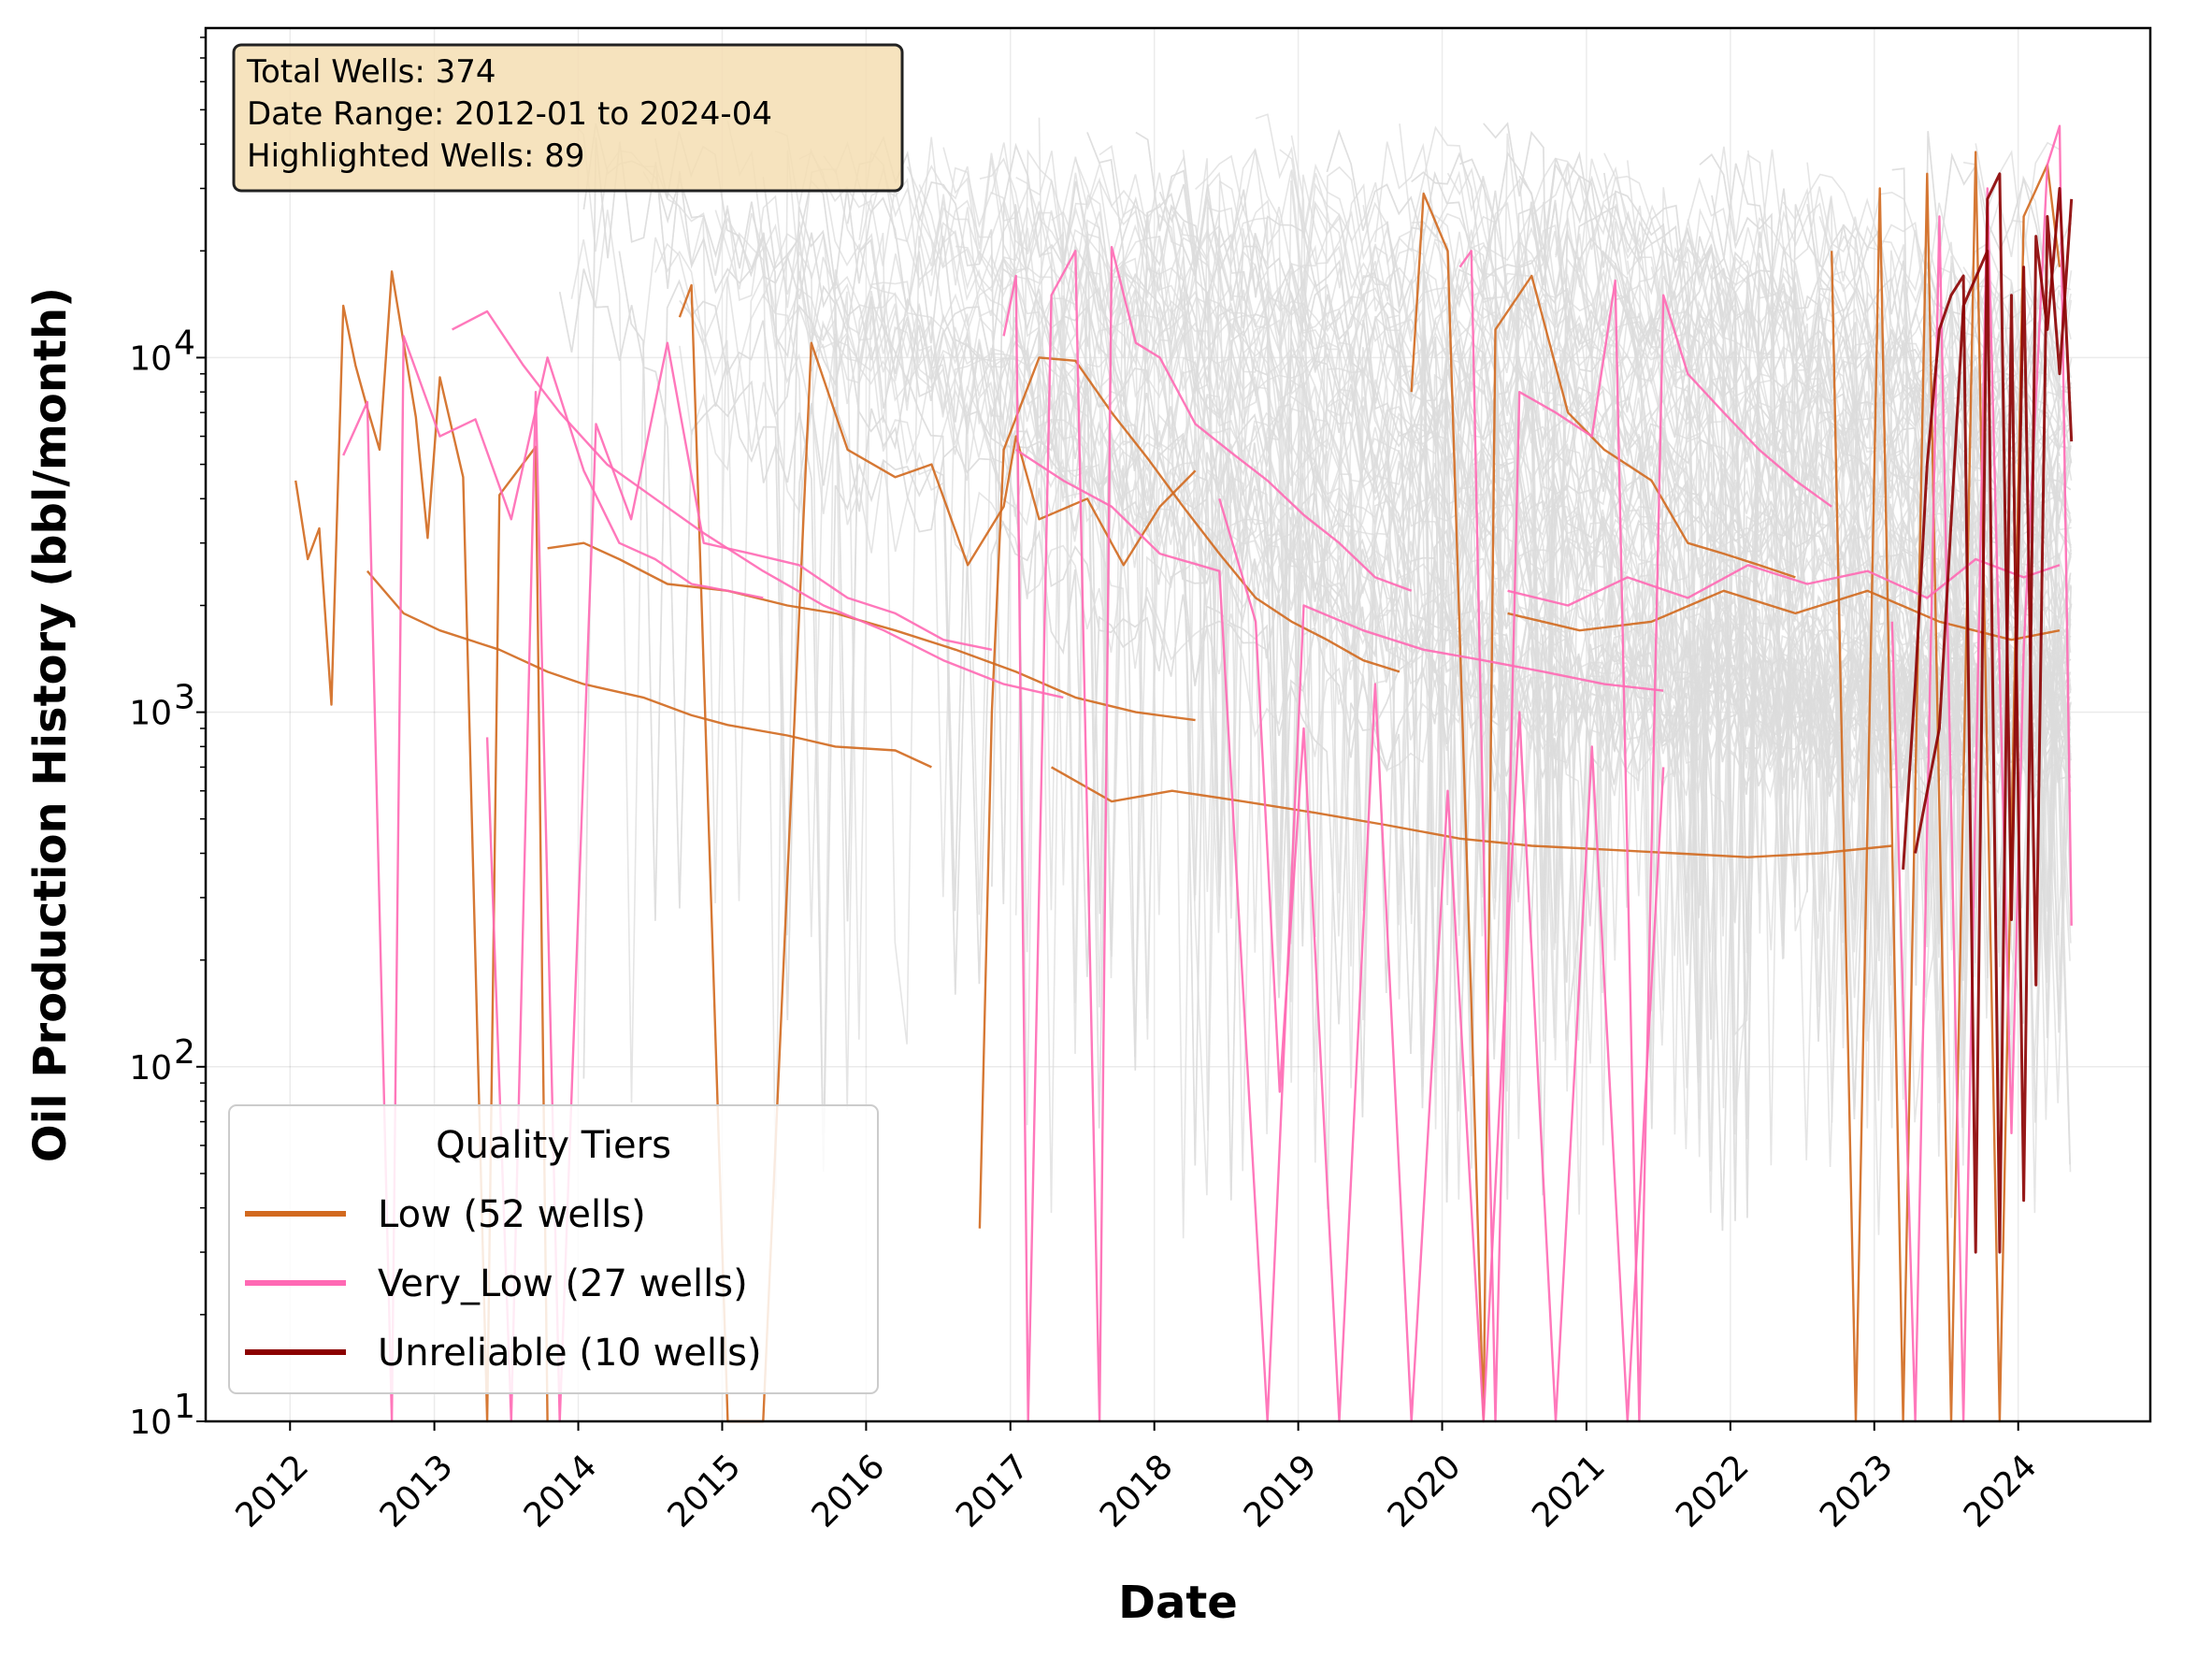  I want to click on stats-date-range: Date Range: 2012-01 to 2024-04, so click(509, 114).